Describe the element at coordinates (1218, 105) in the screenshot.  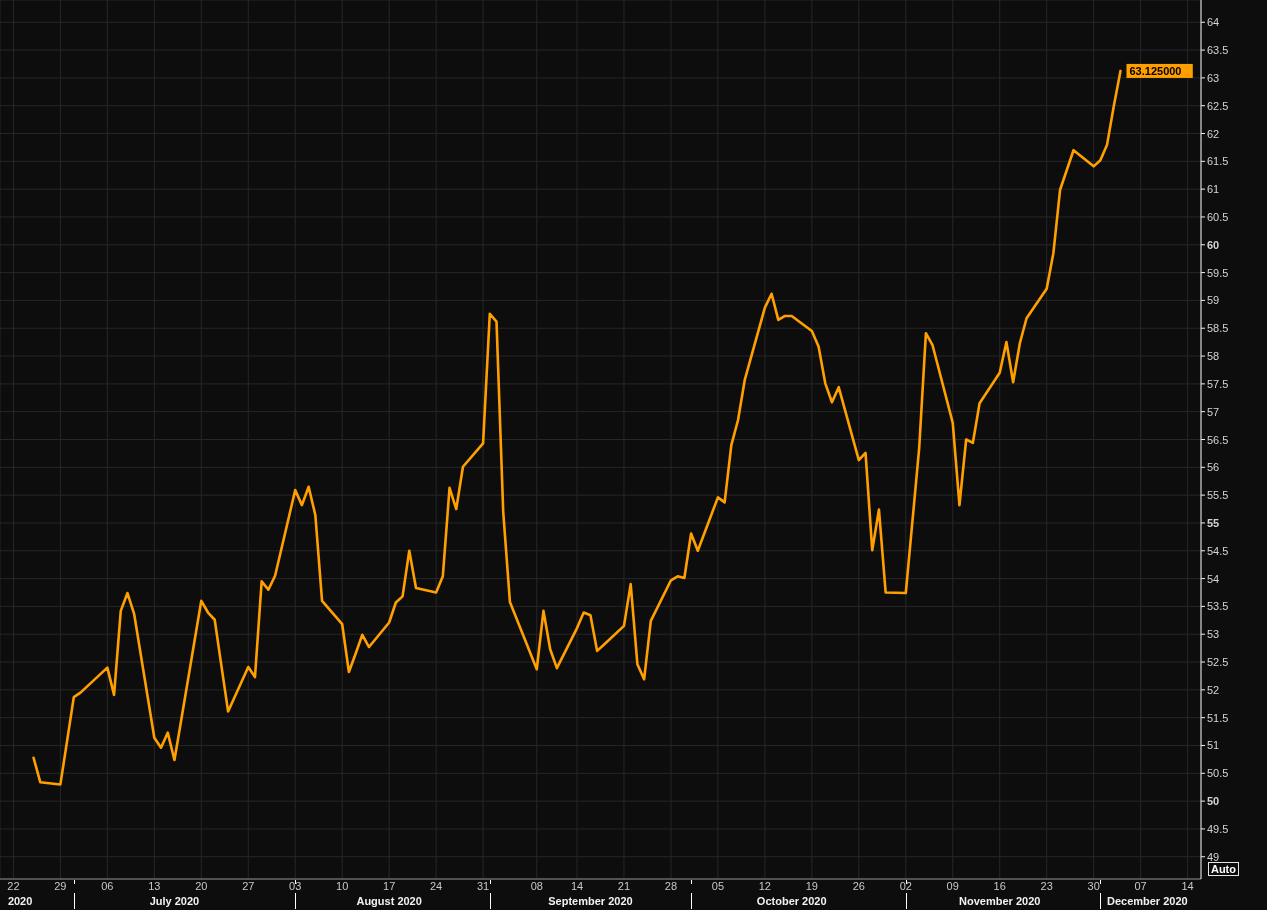
I see `y-tick-label: 62.5` at that location.